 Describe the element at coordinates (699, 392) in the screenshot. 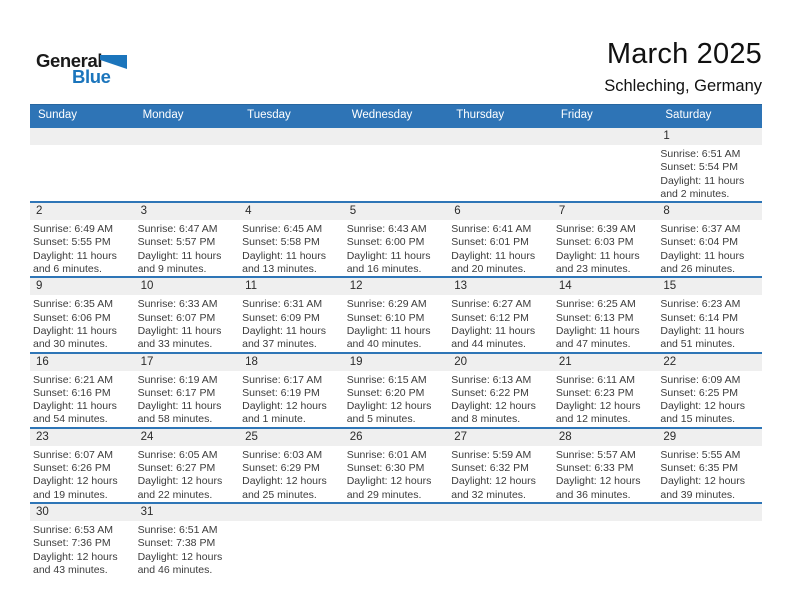

I see `sunset-line: Sunset: 6:25 PM` at that location.